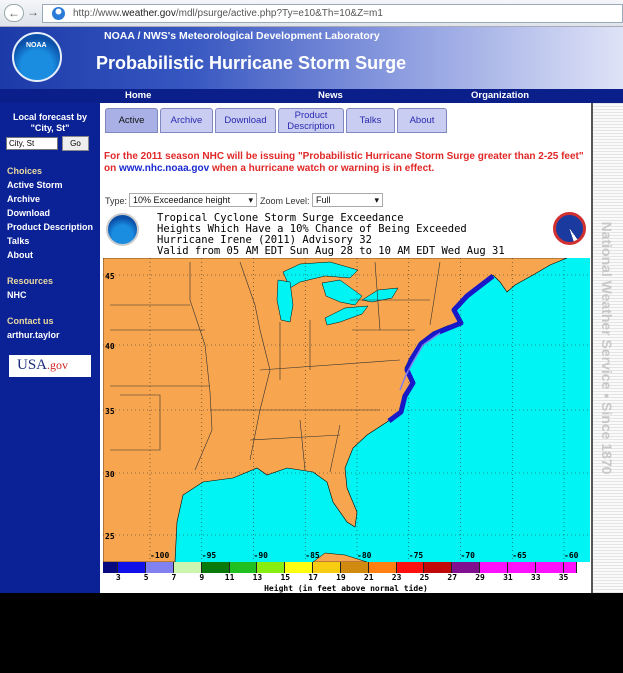 Image resolution: width=623 pixels, height=673 pixels. What do you see at coordinates (50, 128) in the screenshot?
I see `local-forecast-hint: "City, St"` at bounding box center [50, 128].